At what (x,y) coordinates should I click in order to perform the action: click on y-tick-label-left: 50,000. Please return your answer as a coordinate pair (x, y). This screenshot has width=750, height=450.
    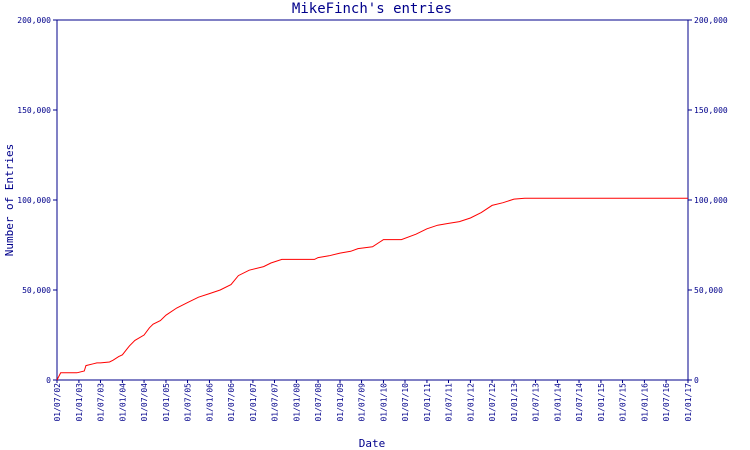
    Looking at the image, I should click on (36, 290).